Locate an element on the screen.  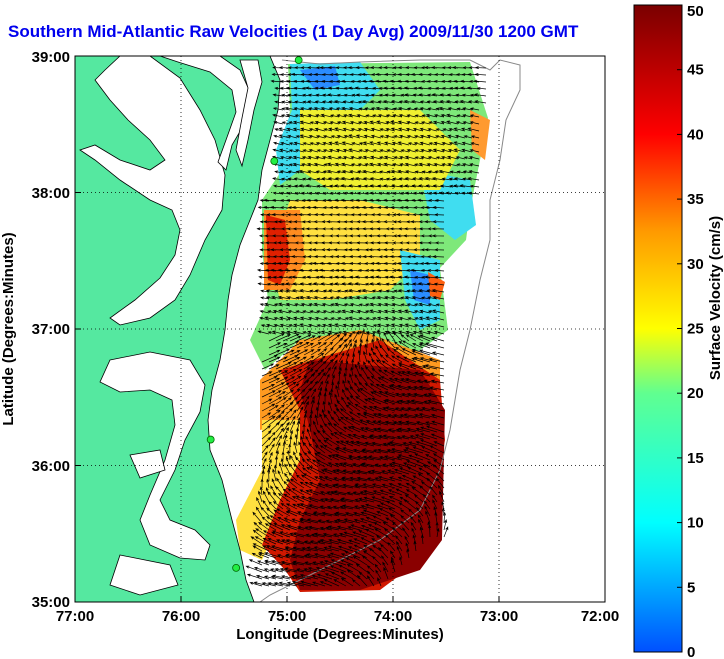
colorbar is located at coordinates (658, 328).